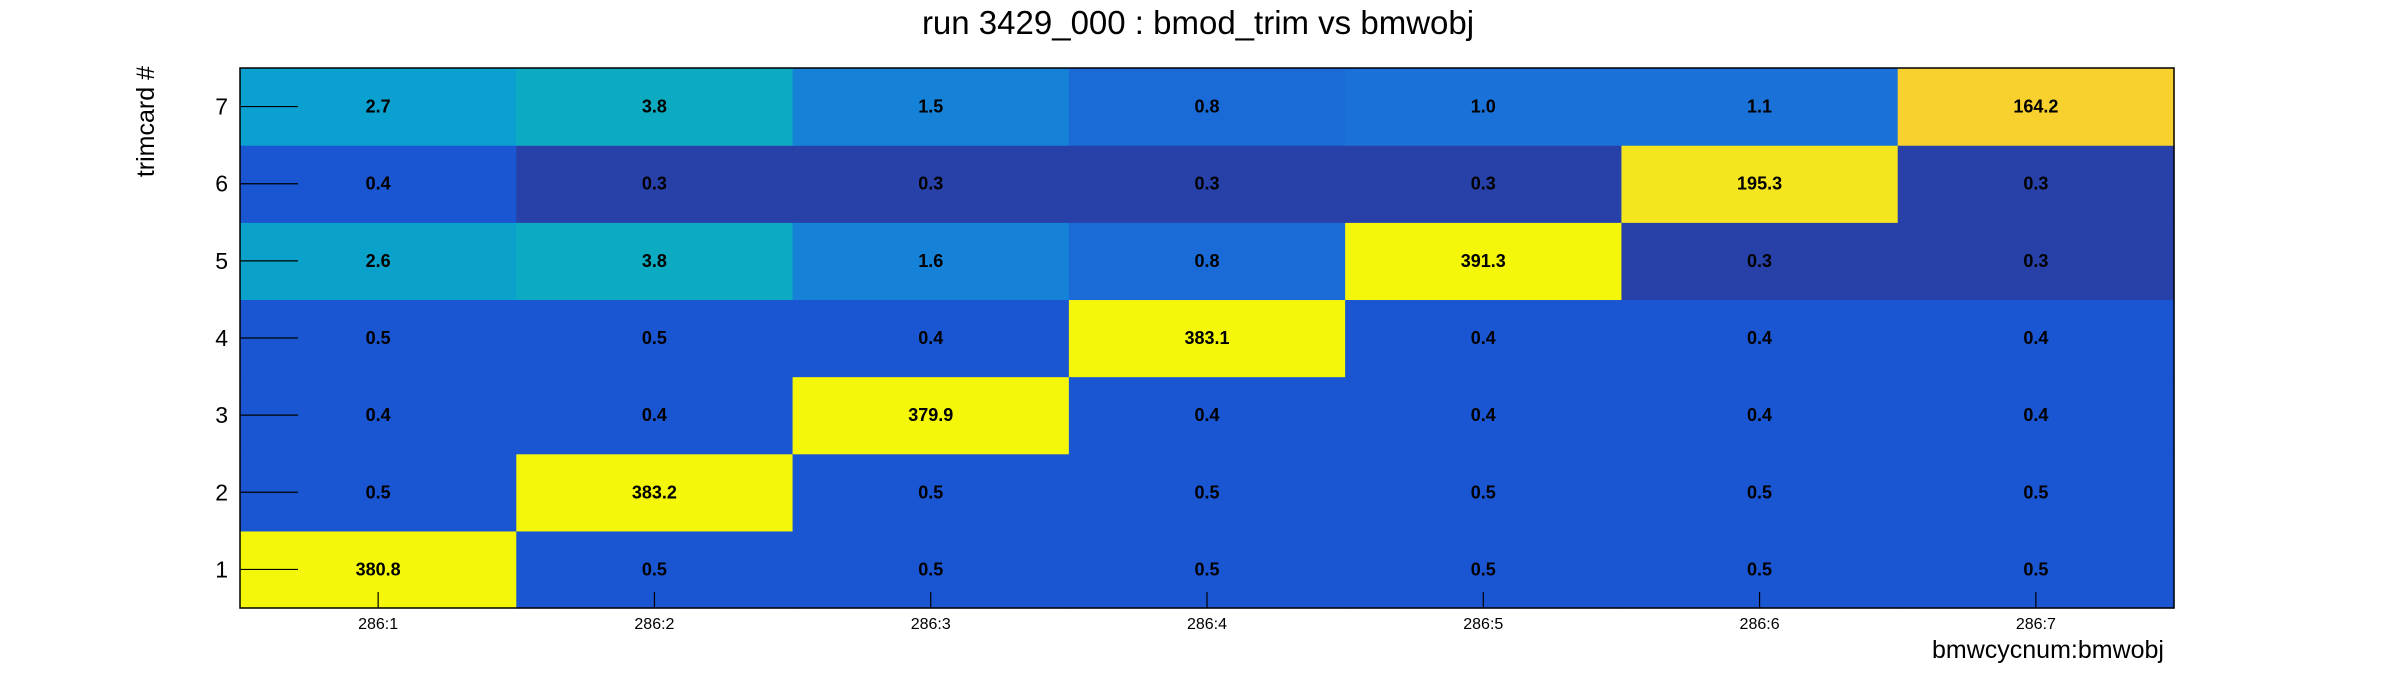 Image resolution: width=2396 pixels, height=677 pixels. I want to click on x-tick-label: 286:3, so click(931, 624).